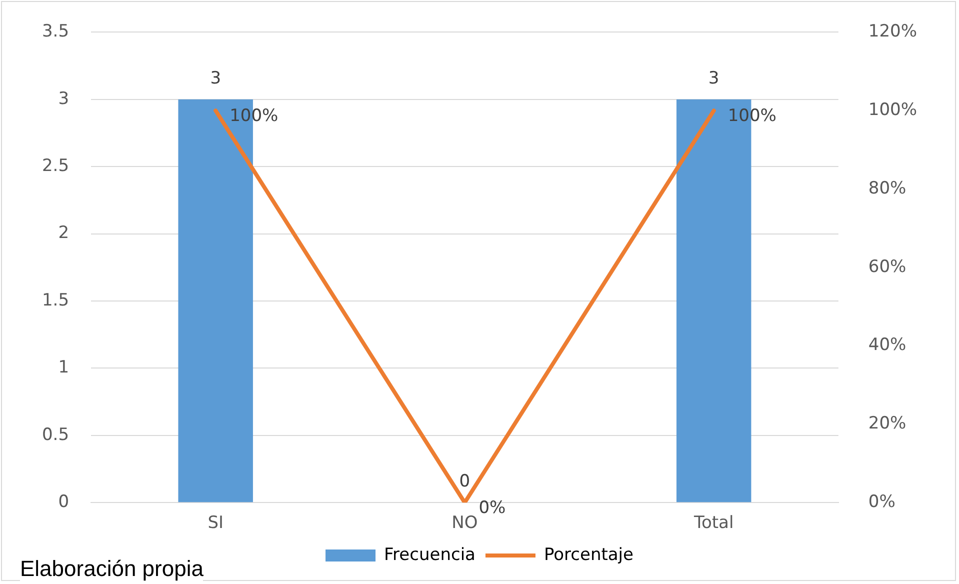 Image resolution: width=959 pixels, height=584 pixels. I want to click on y-tick-label: 1, so click(64, 368).